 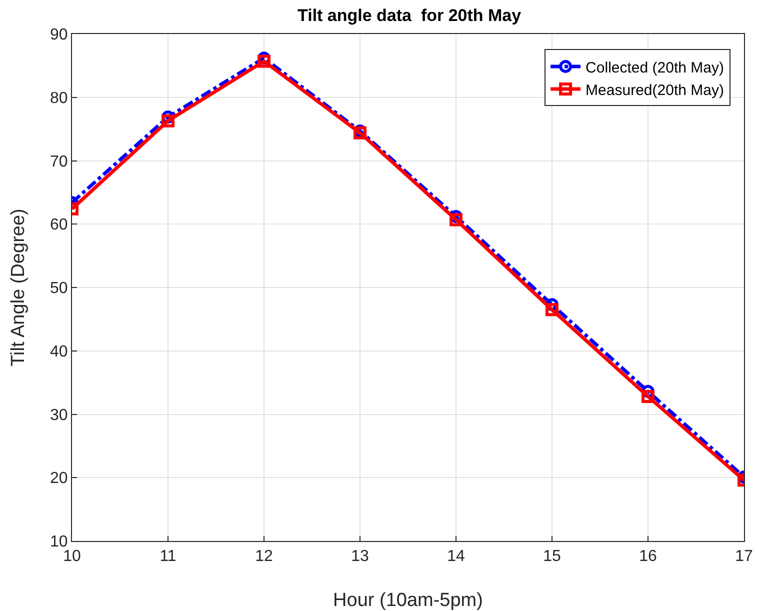 What do you see at coordinates (59, 479) in the screenshot?
I see `y-tick-label: 20` at bounding box center [59, 479].